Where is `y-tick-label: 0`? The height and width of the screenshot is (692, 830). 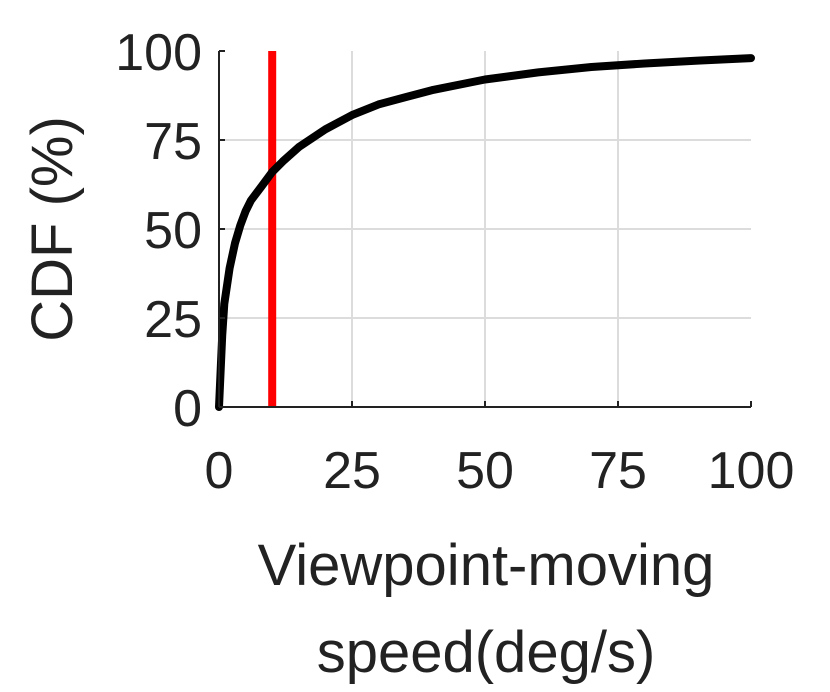
y-tick-label: 0 is located at coordinates (187, 409).